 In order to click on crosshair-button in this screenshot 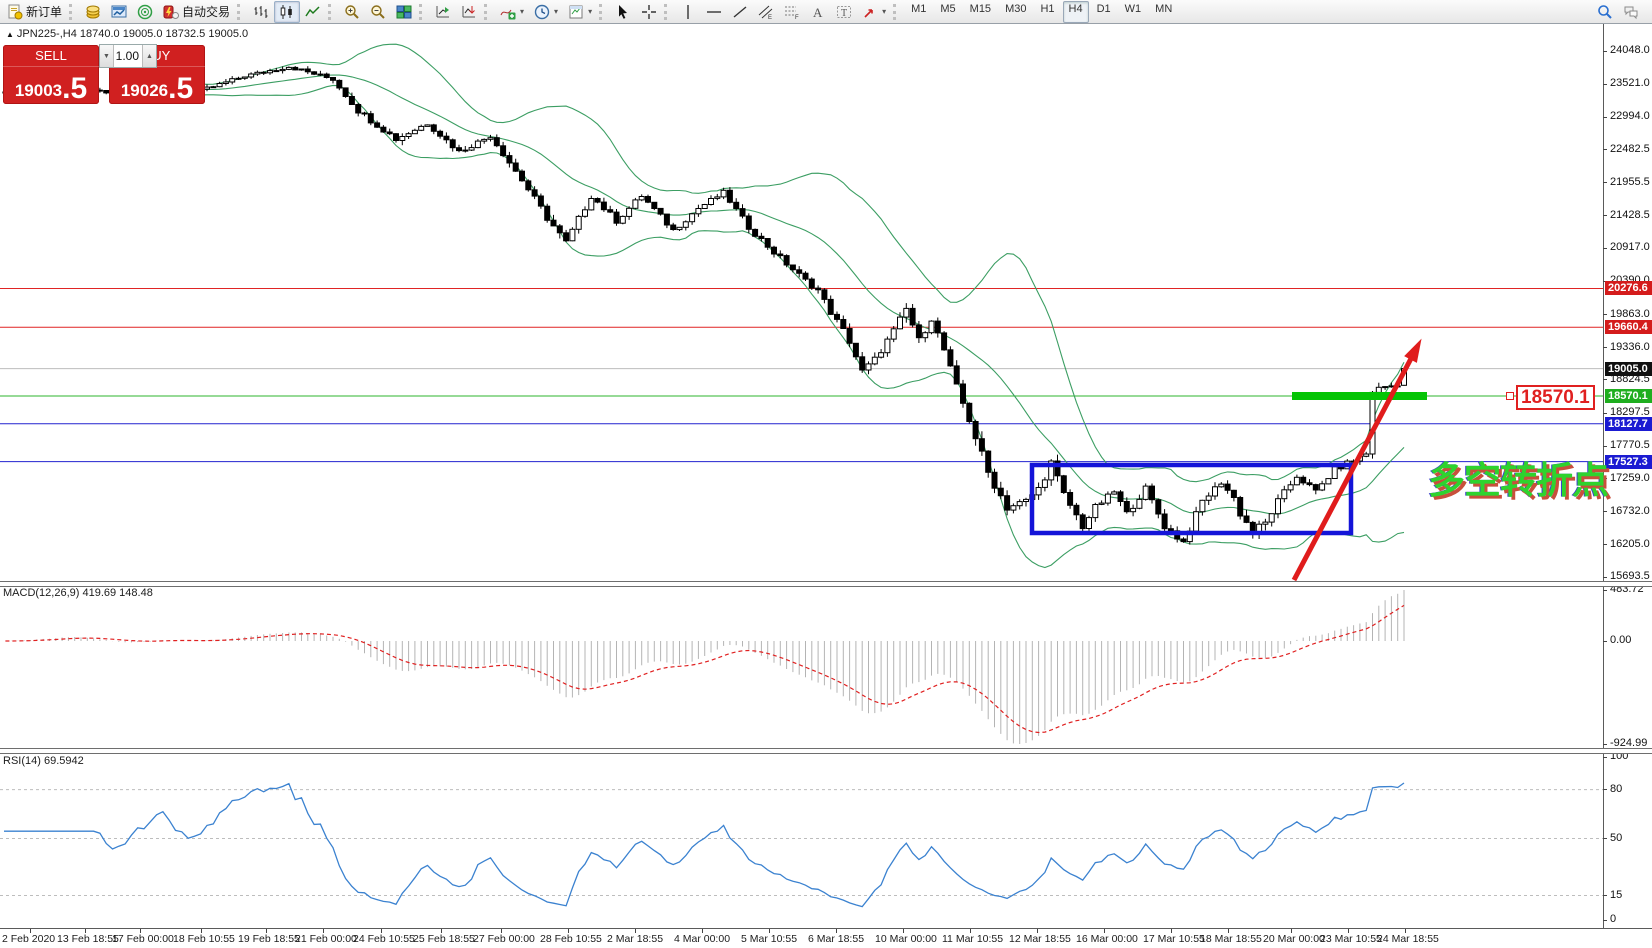, I will do `click(649, 12)`.